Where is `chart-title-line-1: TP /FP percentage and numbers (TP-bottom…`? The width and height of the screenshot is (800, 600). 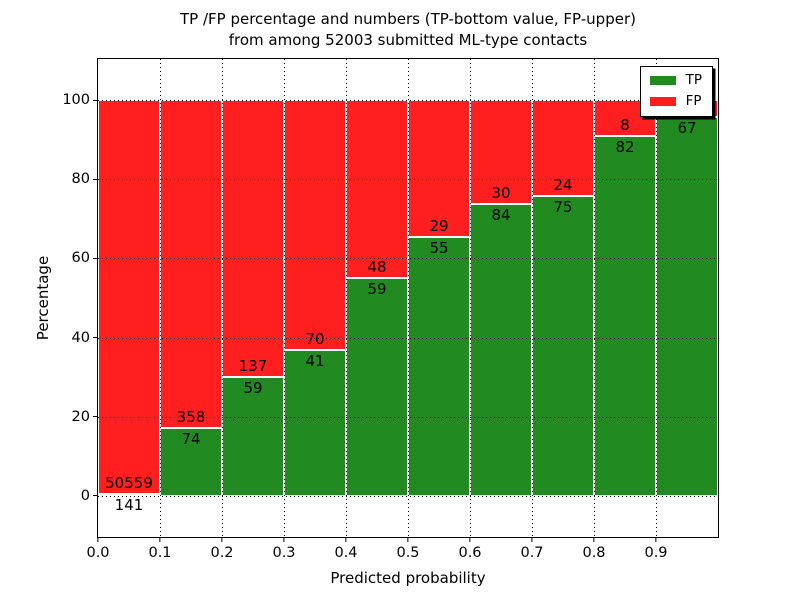 chart-title-line-1: TP /FP percentage and numbers (TP-bottom… is located at coordinates (408, 19).